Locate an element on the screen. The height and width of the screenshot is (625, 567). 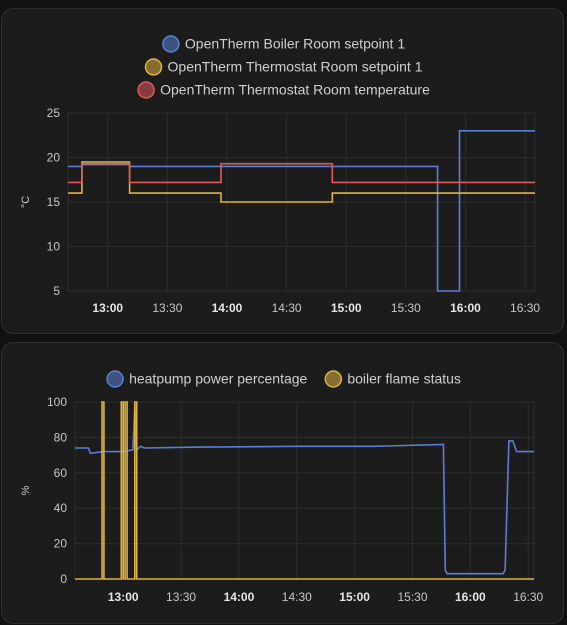
y-tick-label: 15 is located at coordinates (54, 202).